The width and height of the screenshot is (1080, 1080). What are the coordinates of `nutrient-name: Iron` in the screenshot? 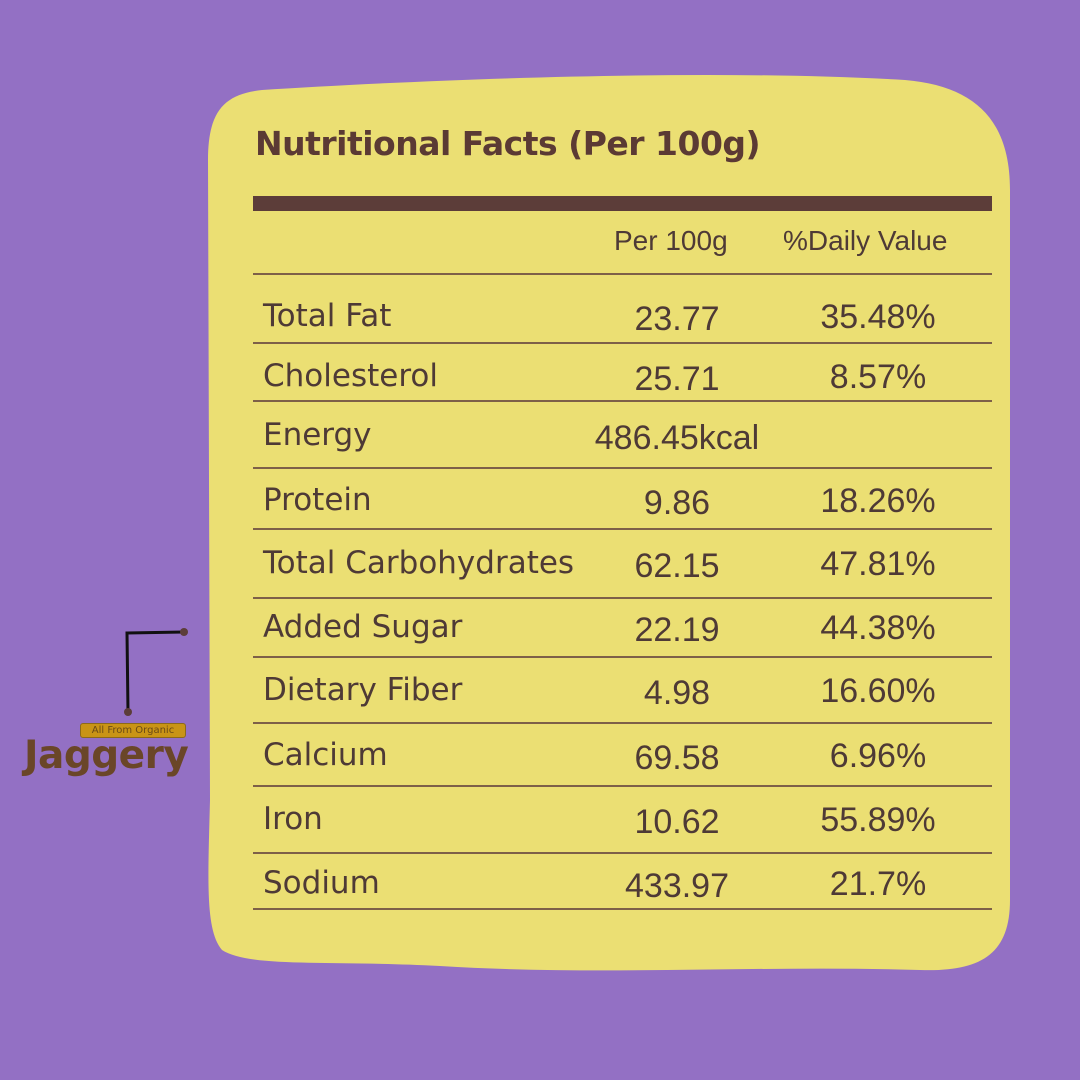 It's located at (293, 819).